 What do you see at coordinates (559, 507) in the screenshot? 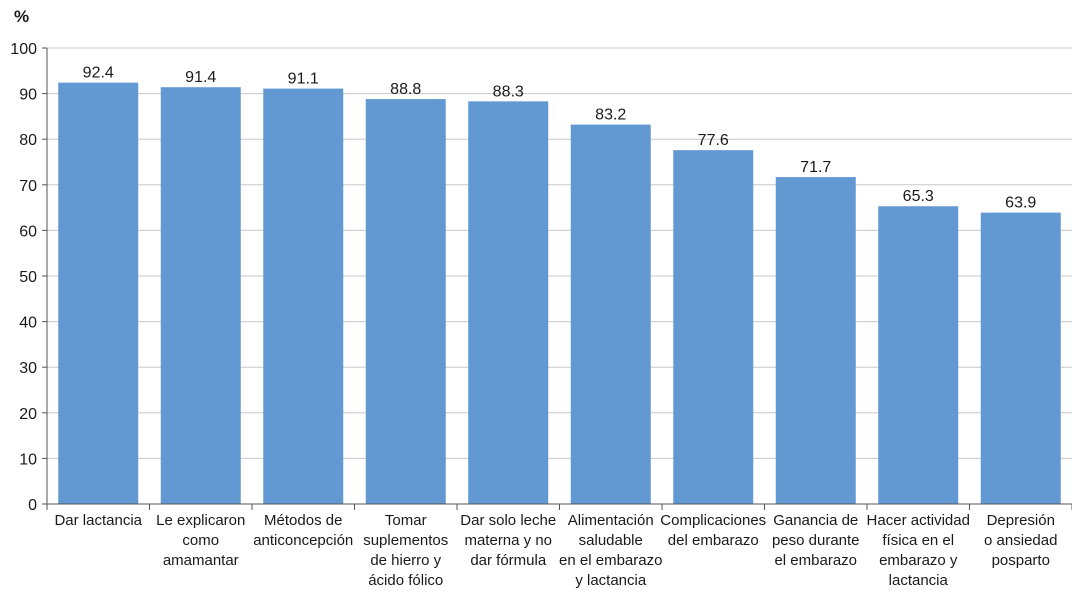
I see `x-axis-ticks` at bounding box center [559, 507].